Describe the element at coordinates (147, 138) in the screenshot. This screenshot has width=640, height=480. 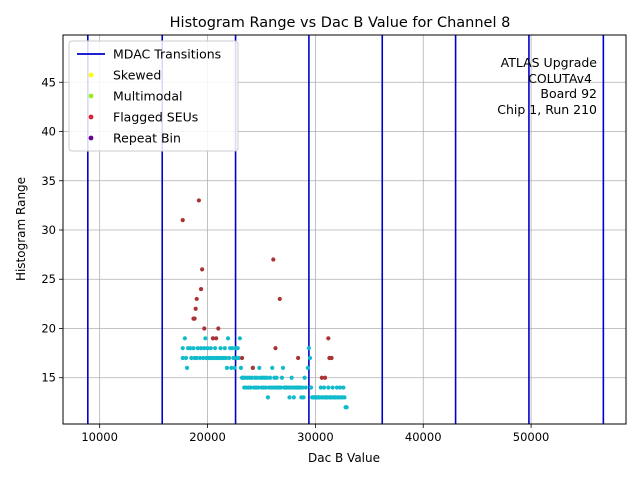
I see `legend-label: Repeat Bin` at that location.